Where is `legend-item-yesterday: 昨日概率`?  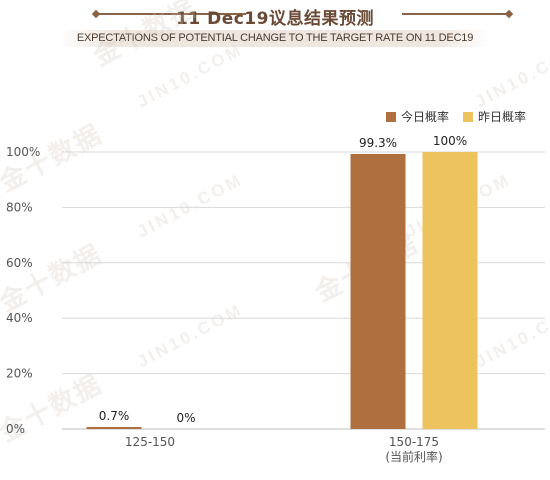
legend-item-yesterday: 昨日概率 is located at coordinates (494, 116).